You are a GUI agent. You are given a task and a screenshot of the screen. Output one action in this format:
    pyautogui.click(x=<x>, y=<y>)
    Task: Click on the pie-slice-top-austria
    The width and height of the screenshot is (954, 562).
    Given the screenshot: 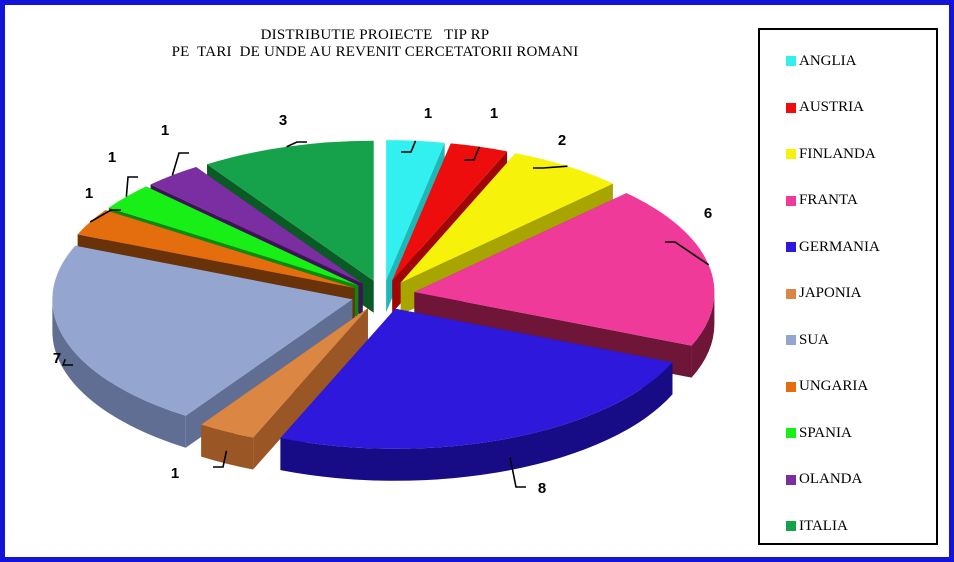 What is the action you would take?
    pyautogui.click(x=450, y=212)
    